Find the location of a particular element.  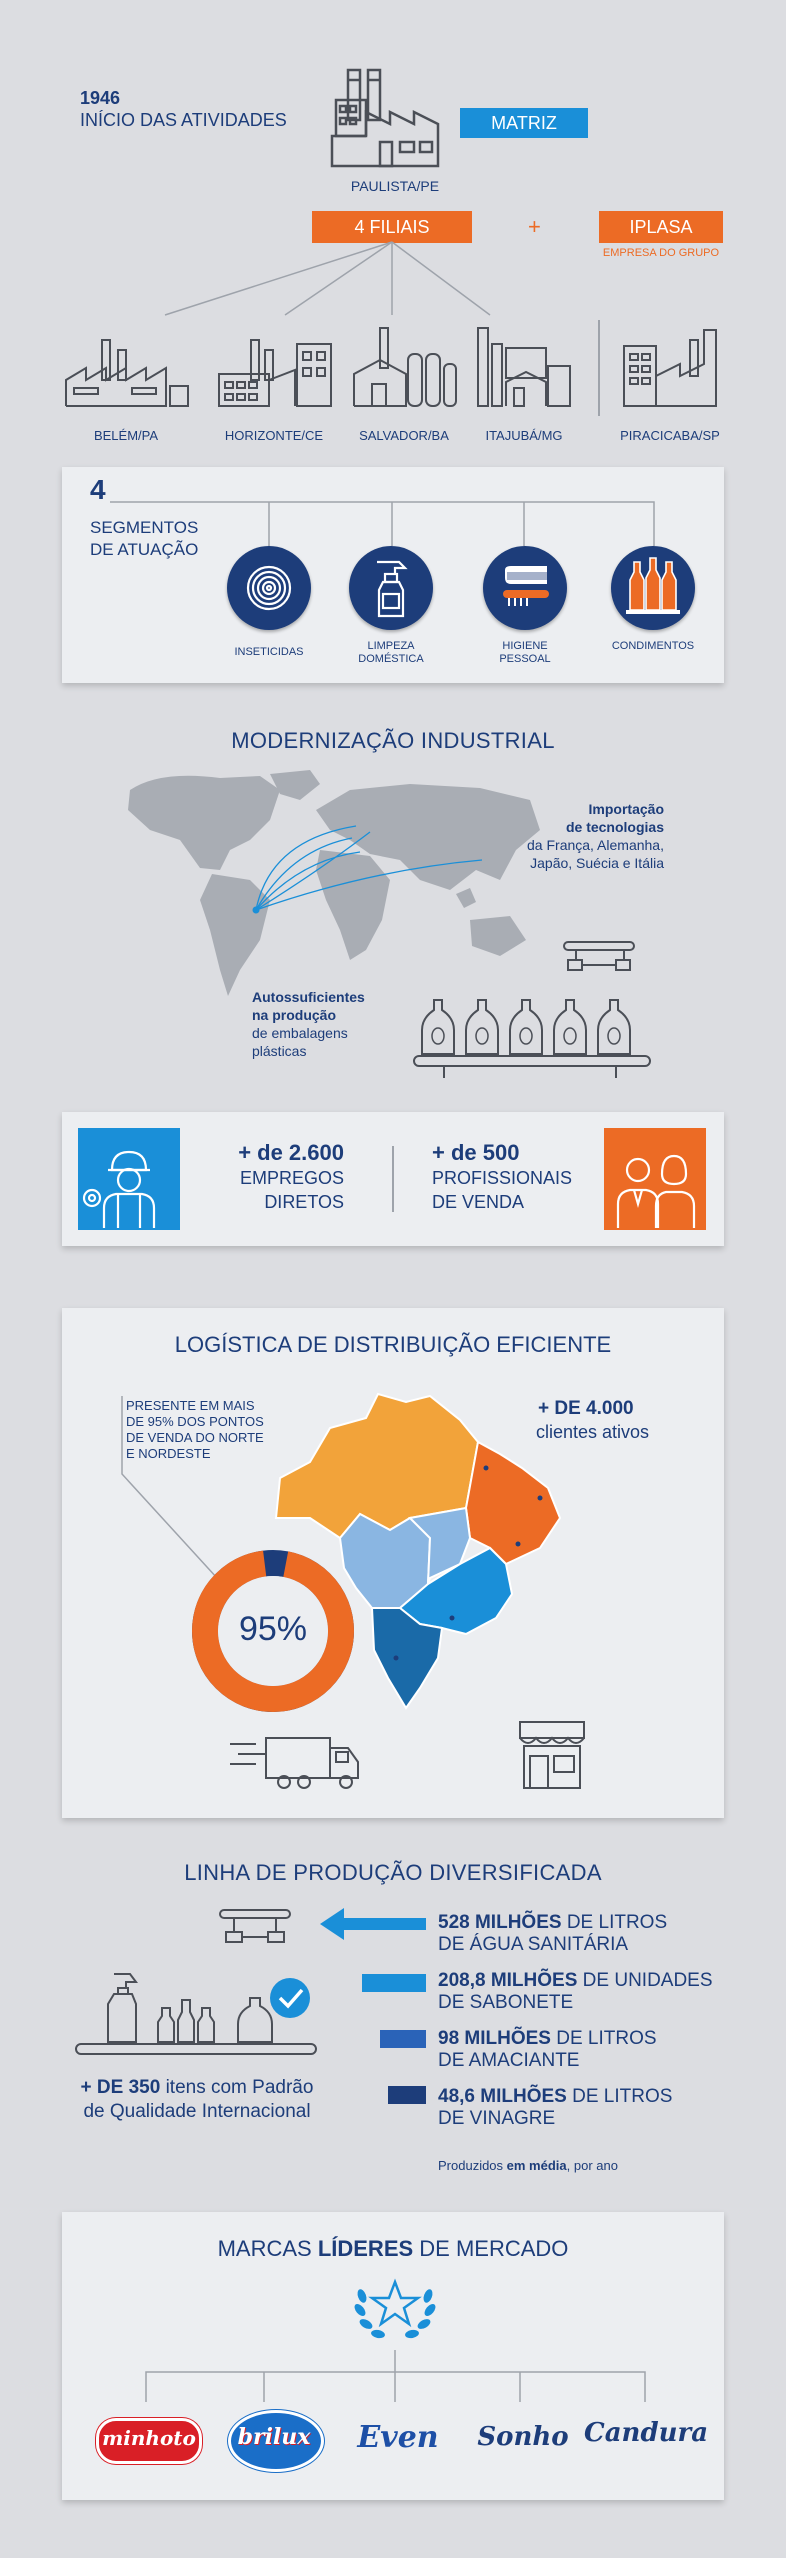

sales-line2: DE VENDA is located at coordinates (478, 1202).